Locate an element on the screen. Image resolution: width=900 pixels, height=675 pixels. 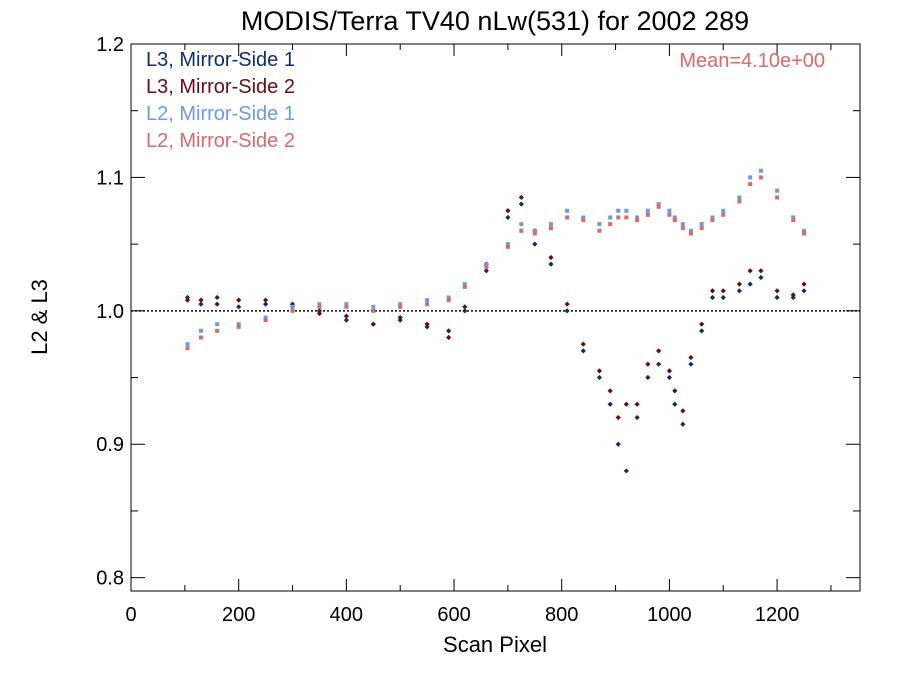
x-tick-label: 800 is located at coordinates (561, 615).